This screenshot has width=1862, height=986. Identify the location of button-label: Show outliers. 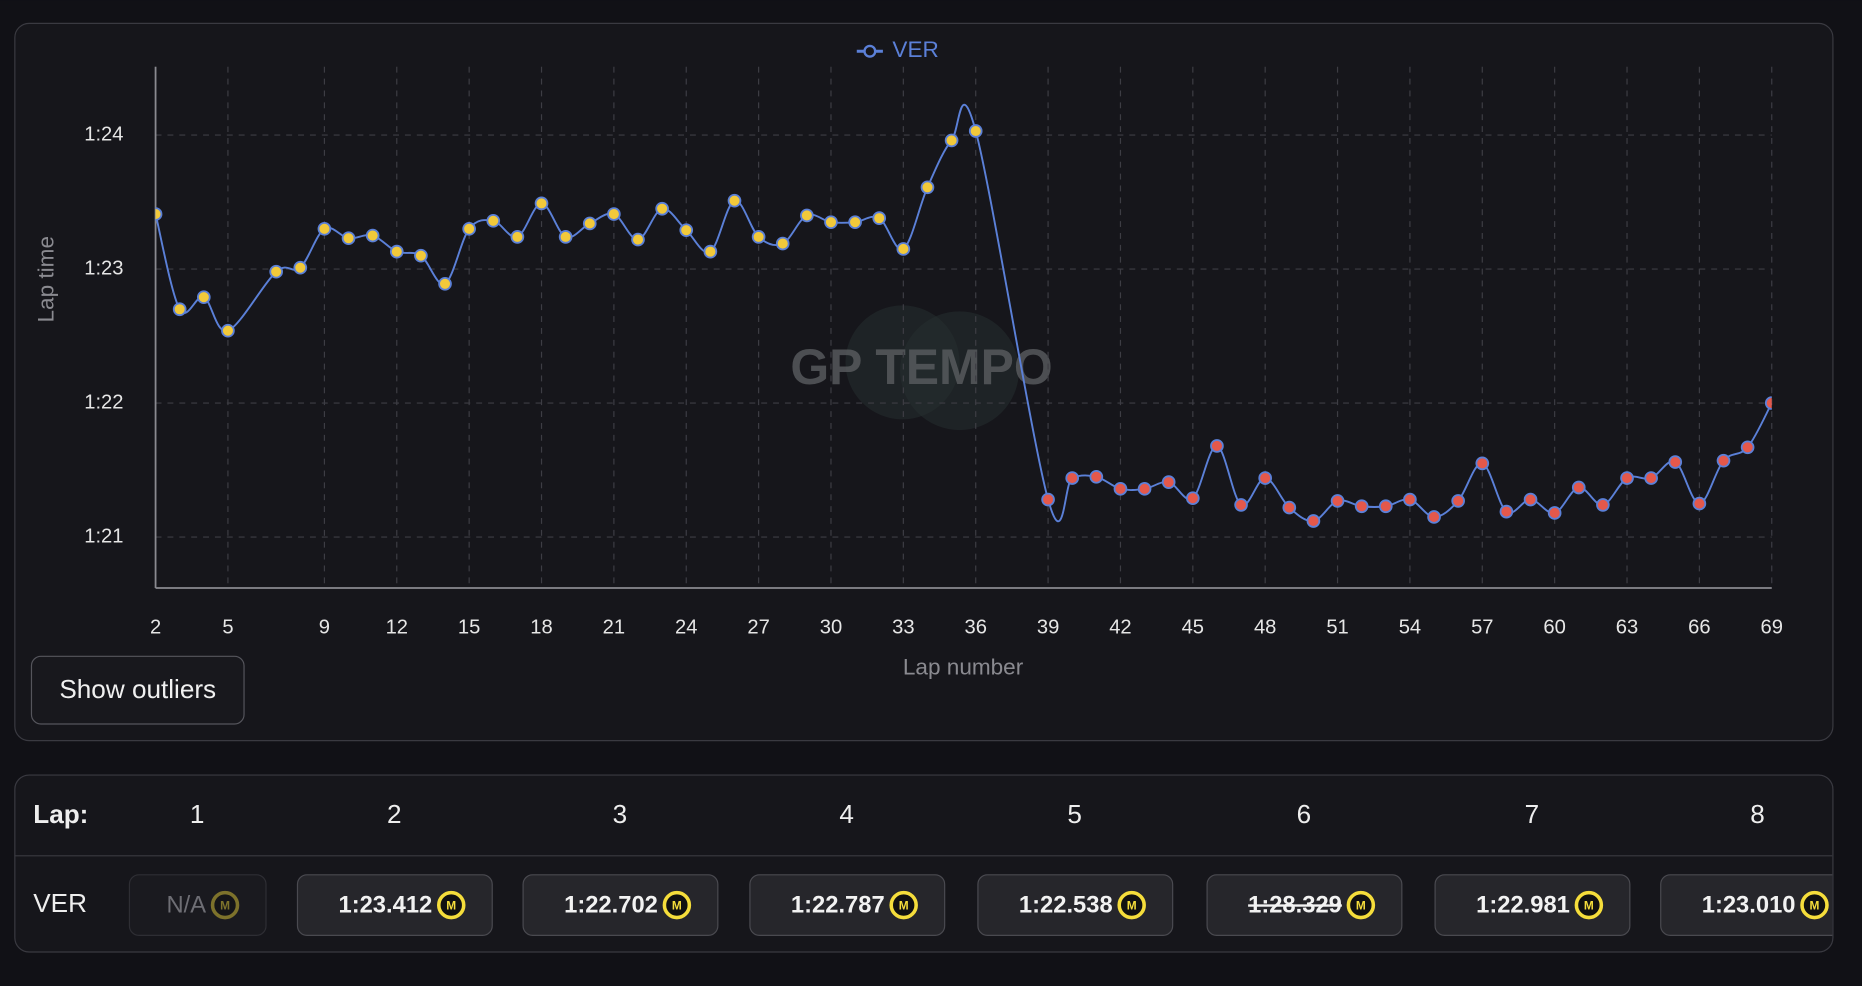
(137, 689).